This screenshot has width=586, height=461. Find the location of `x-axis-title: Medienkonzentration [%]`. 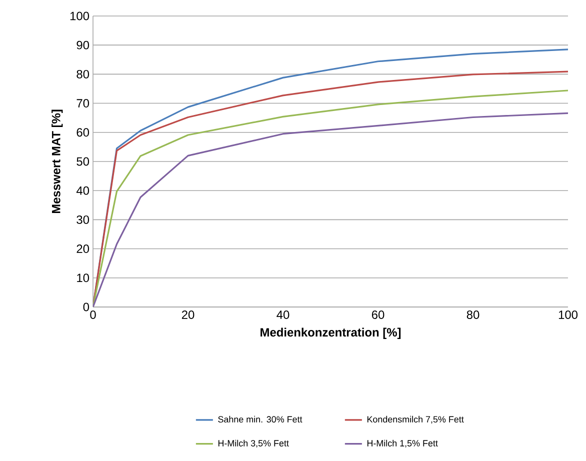

x-axis-title: Medienkonzentration [%] is located at coordinates (330, 333).